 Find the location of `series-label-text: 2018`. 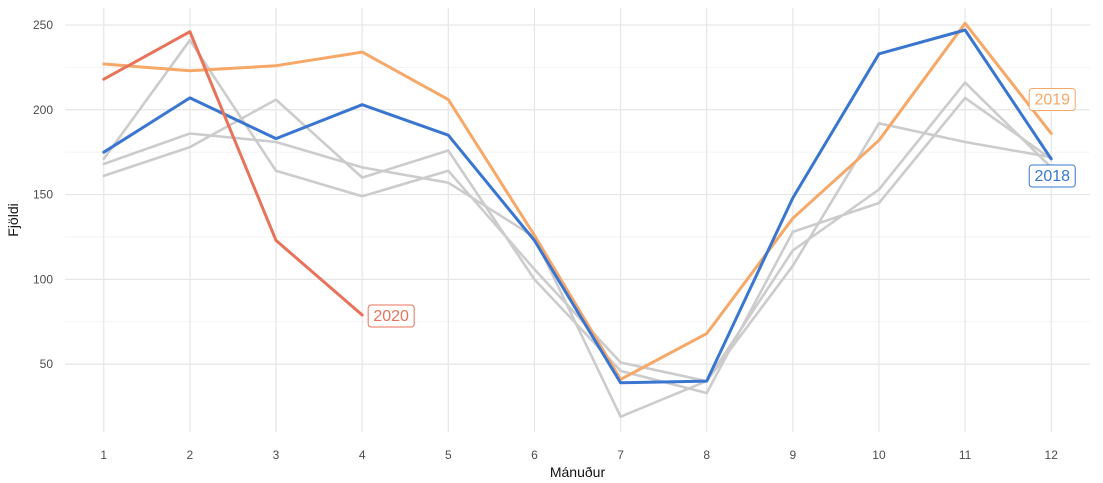

series-label-text: 2018 is located at coordinates (1052, 176).